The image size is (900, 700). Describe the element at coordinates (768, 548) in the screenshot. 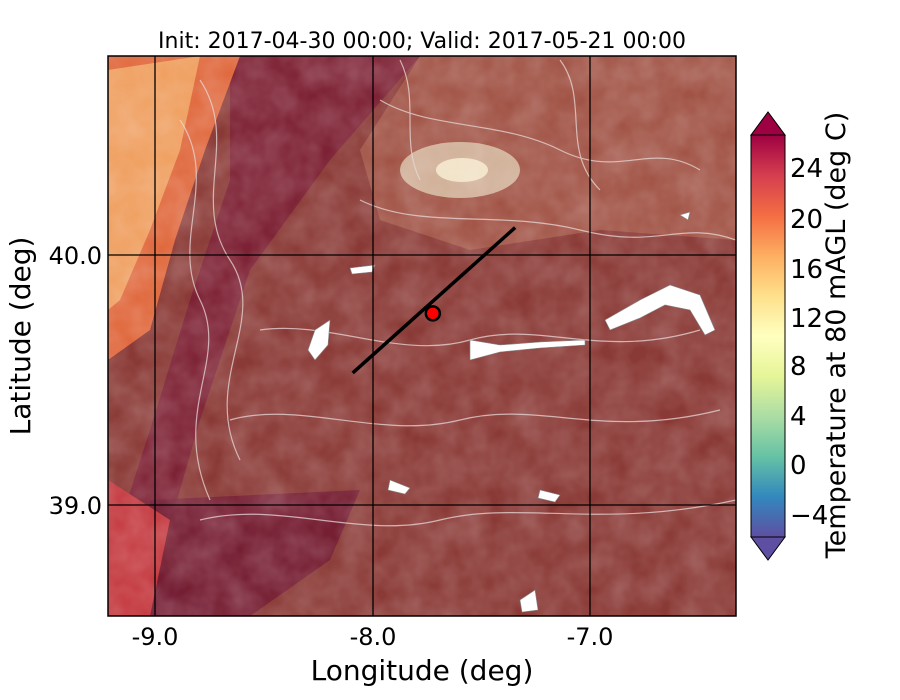

I see `colorbar-min-extension` at that location.